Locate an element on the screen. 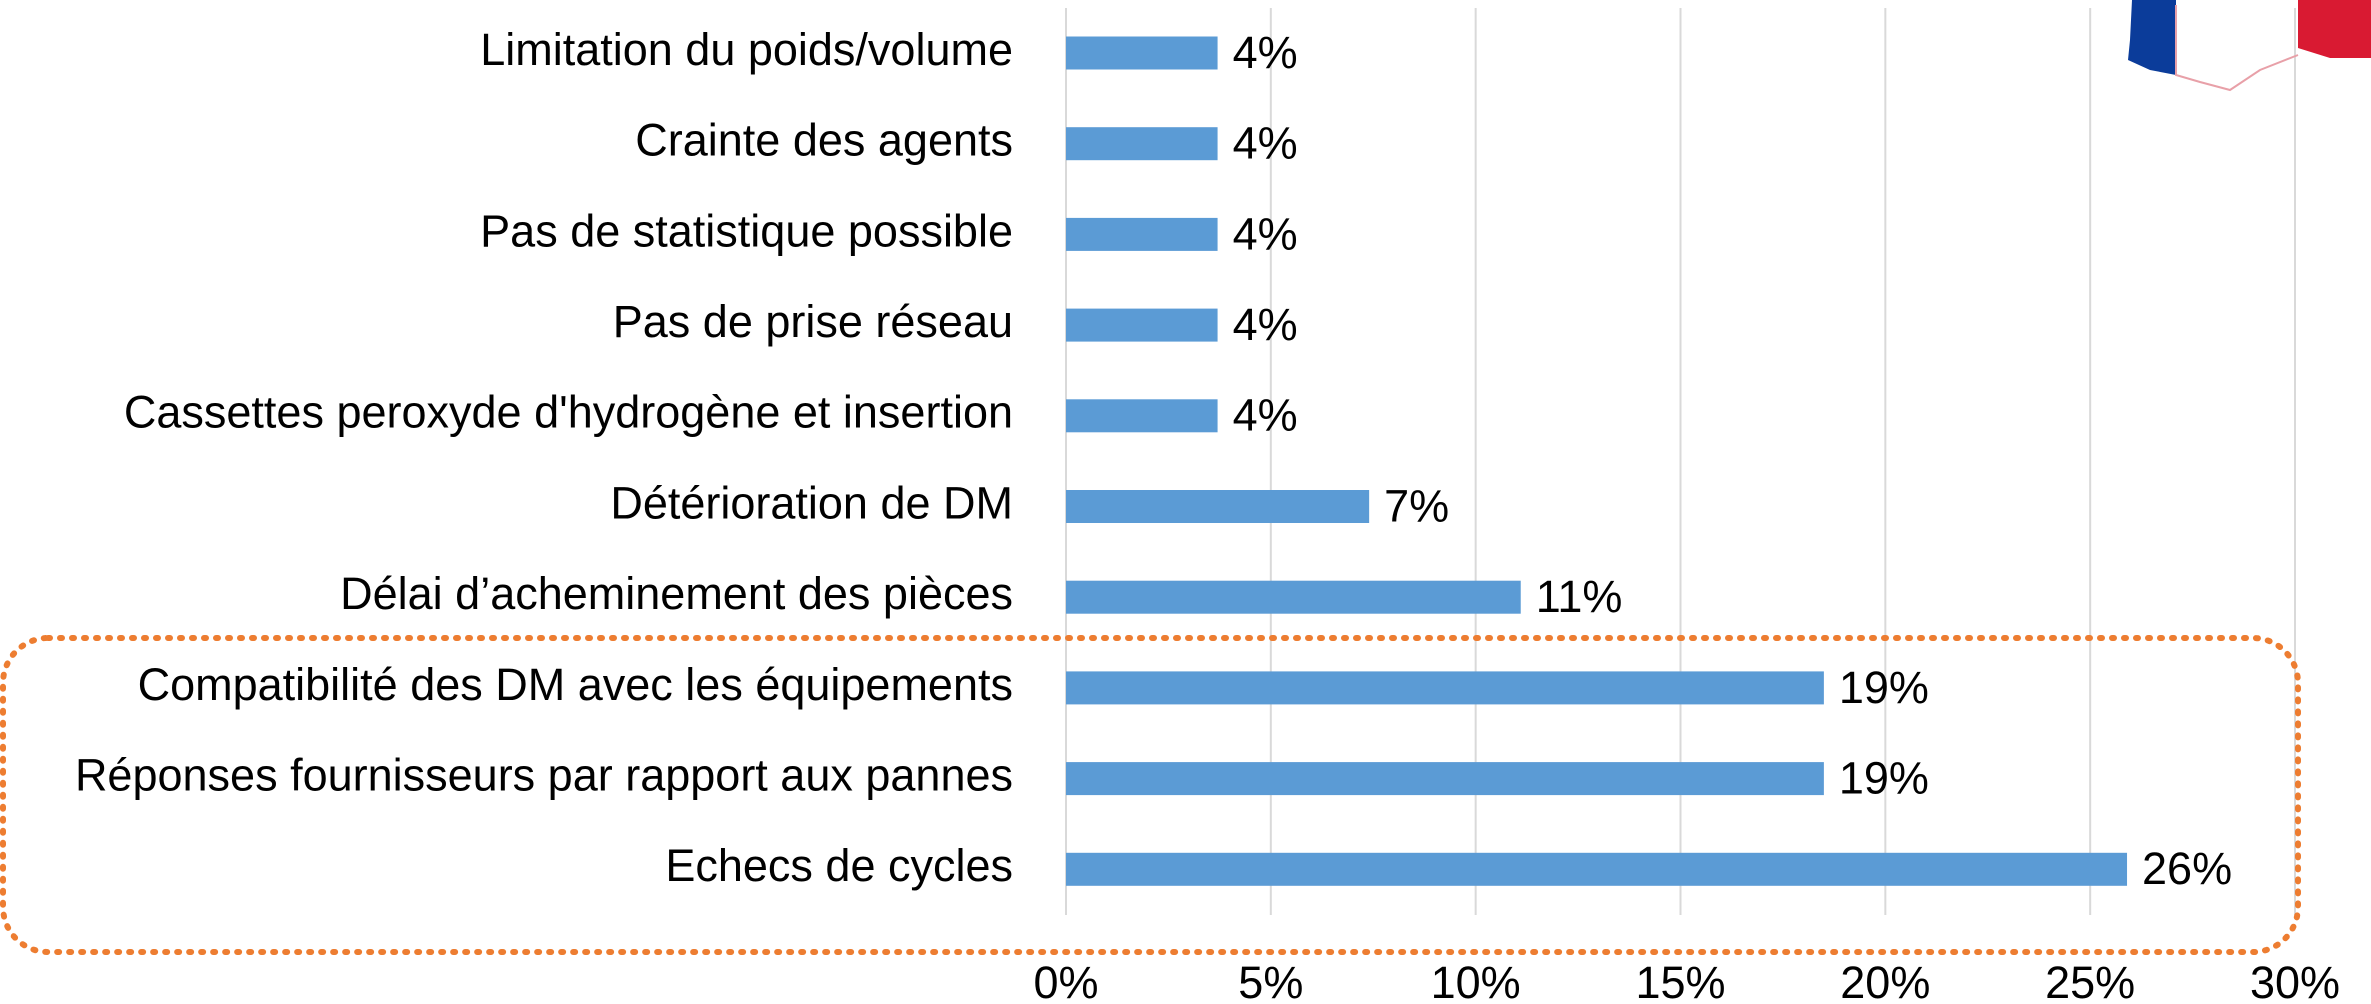 The width and height of the screenshot is (2371, 1004). y-tick-label: Limitation du poids/volume is located at coordinates (746, 49).